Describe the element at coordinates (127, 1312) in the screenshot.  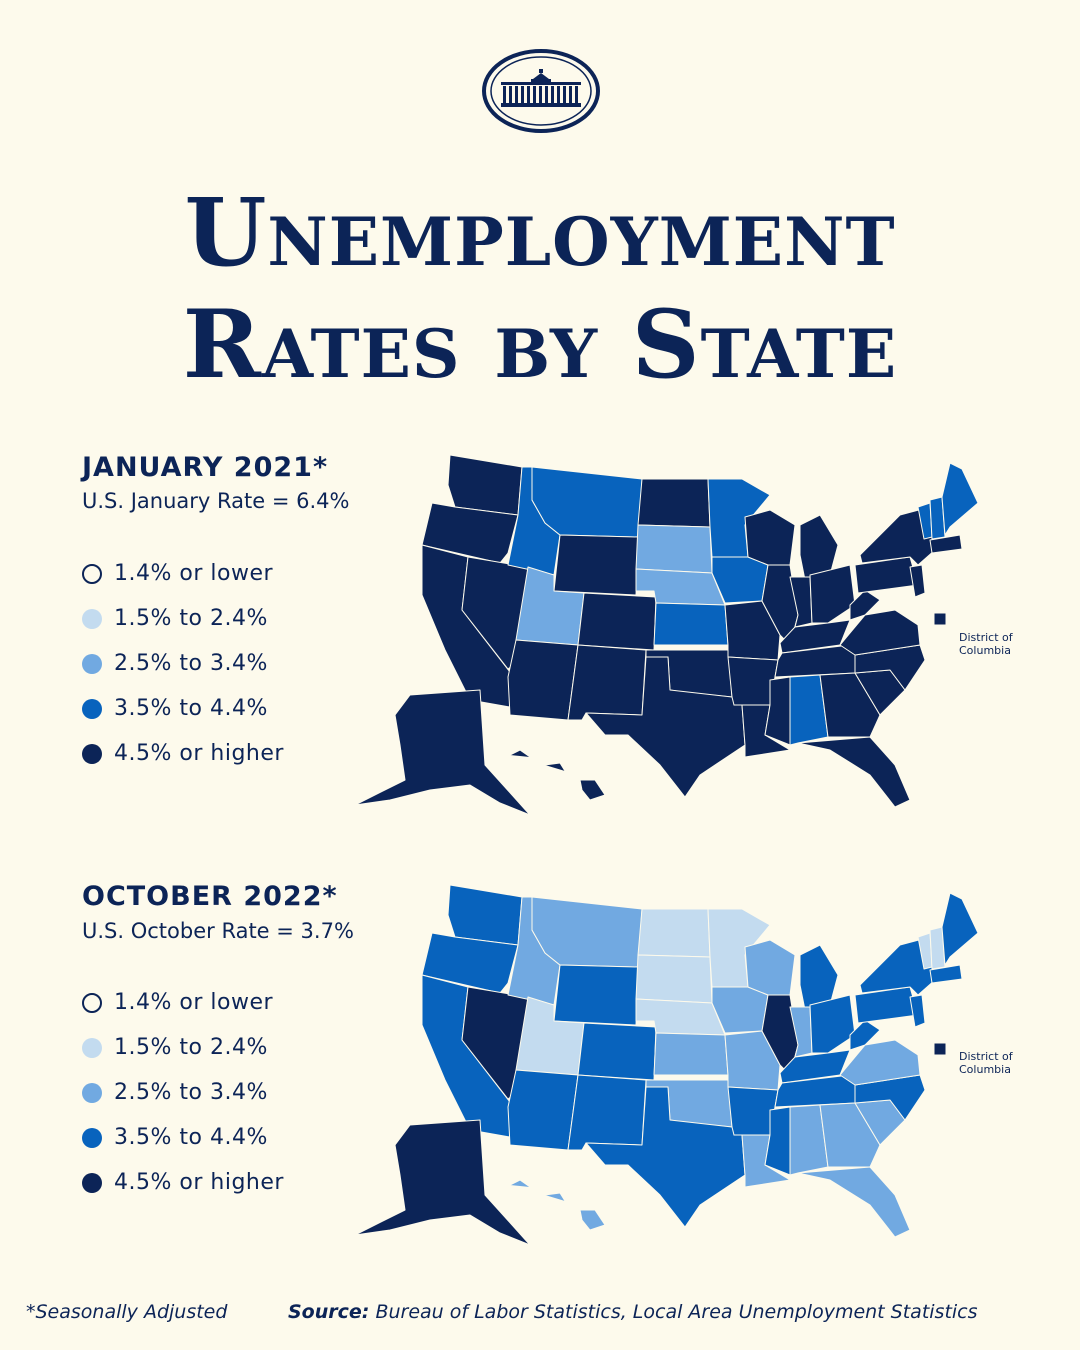
I see `footnote: *Seasonally Adjusted` at that location.